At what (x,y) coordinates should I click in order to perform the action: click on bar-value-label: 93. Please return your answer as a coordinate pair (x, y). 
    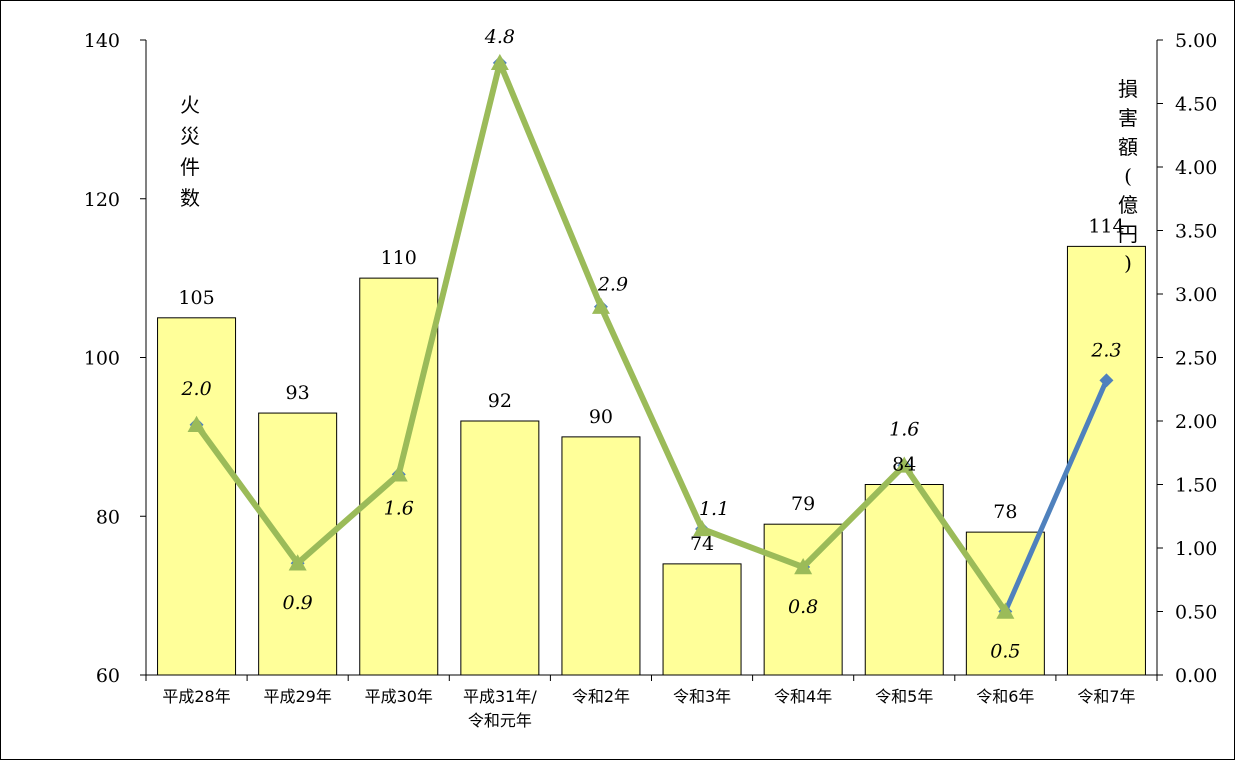
    Looking at the image, I should click on (298, 393).